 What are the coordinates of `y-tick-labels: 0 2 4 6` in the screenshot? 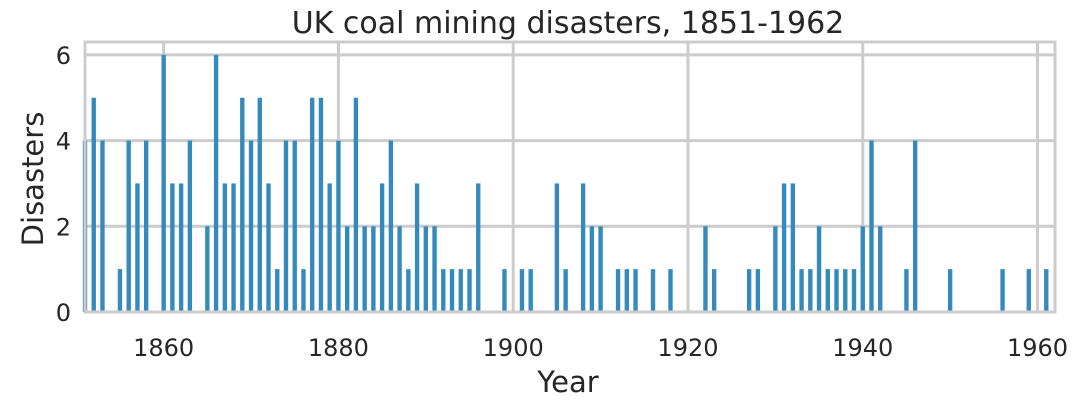 It's located at (63, 184).